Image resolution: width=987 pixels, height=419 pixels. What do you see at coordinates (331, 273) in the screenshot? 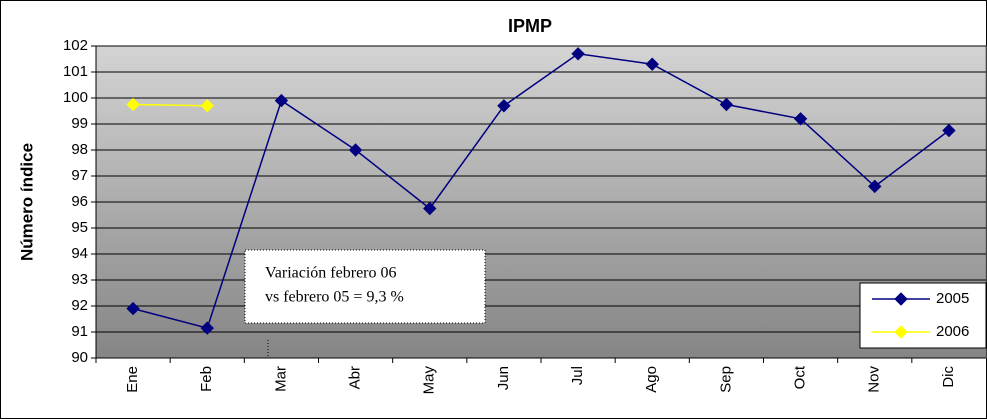
I see `annotation-text: Variación febrero 06` at bounding box center [331, 273].